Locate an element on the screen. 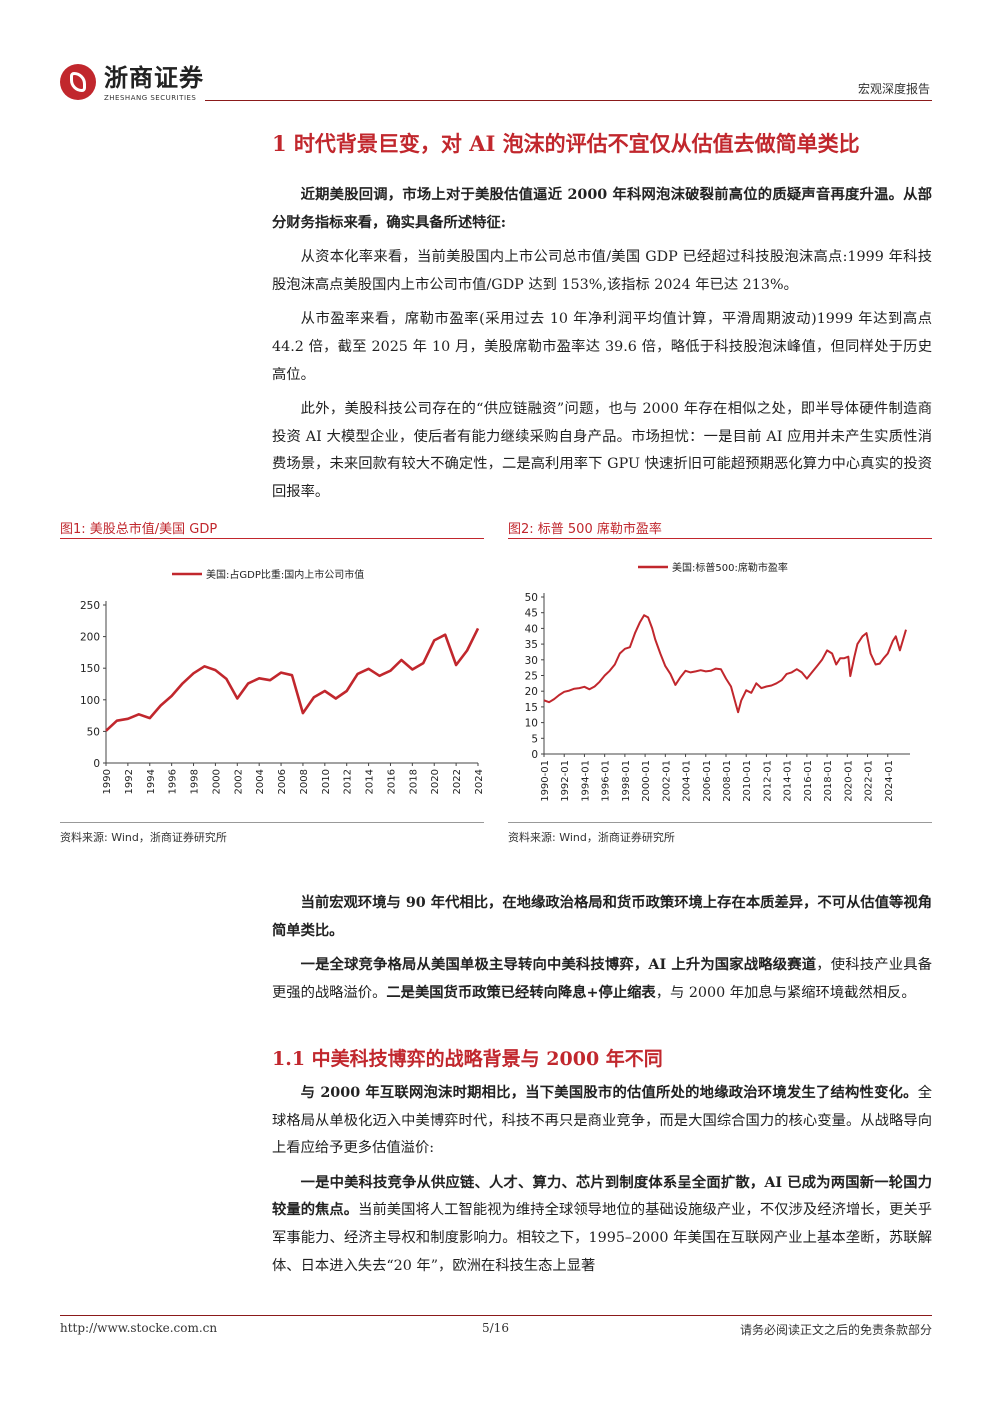 The height and width of the screenshot is (1403, 992). x-tick-label: 2016-01 is located at coordinates (808, 781).